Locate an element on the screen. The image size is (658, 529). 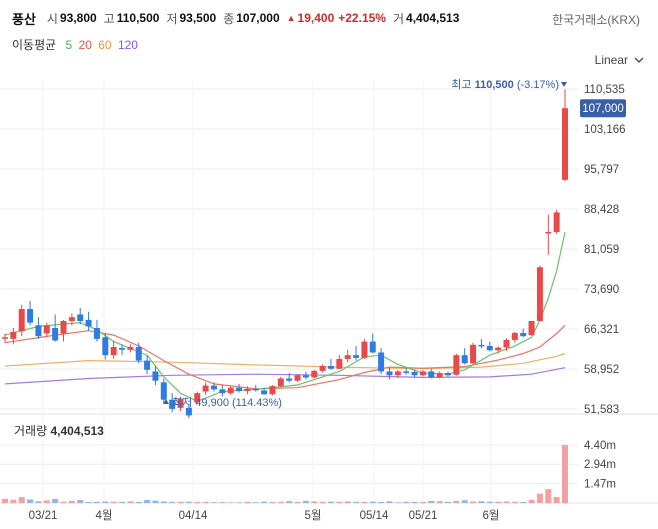
x-tick-label: 05/21 is located at coordinates (423, 516).